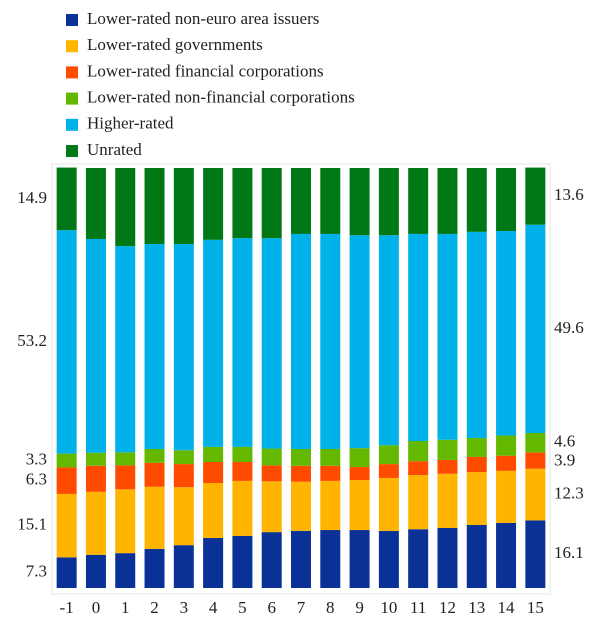 The image size is (597, 619). I want to click on value-label: 49.6, so click(569, 327).